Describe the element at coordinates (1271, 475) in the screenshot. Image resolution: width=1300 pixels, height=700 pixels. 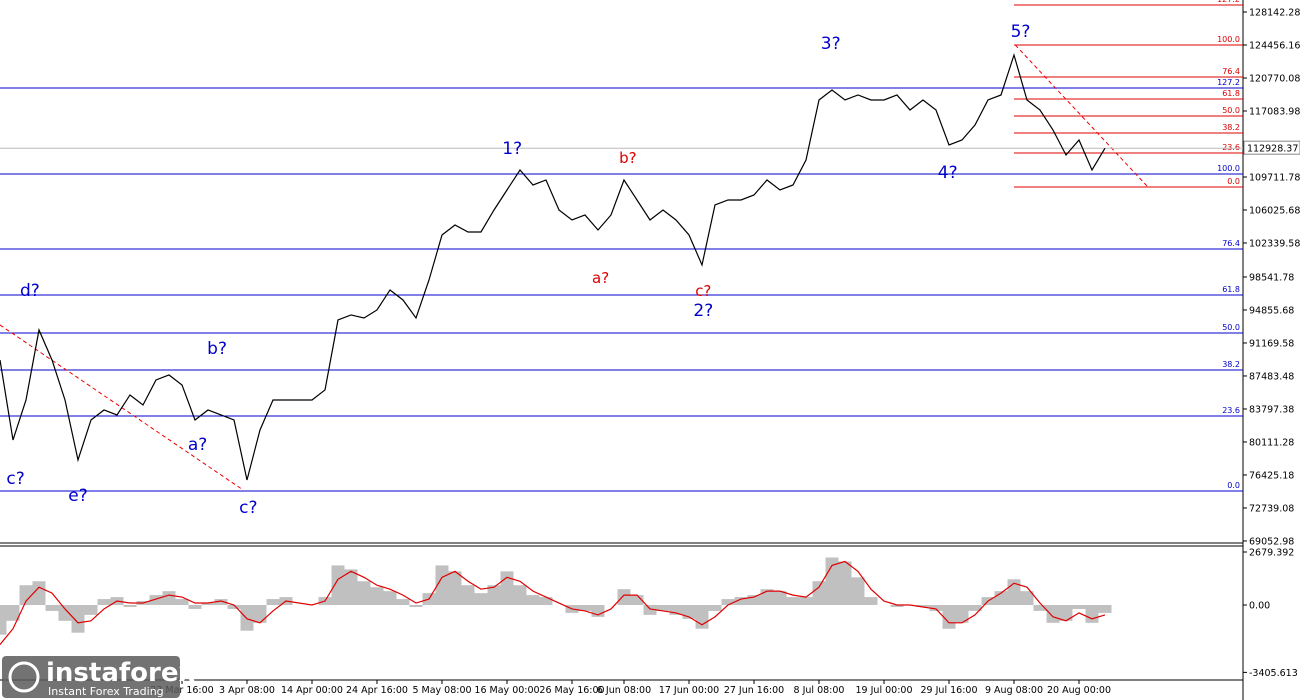
I see `y-tick-label: 76425.18` at that location.